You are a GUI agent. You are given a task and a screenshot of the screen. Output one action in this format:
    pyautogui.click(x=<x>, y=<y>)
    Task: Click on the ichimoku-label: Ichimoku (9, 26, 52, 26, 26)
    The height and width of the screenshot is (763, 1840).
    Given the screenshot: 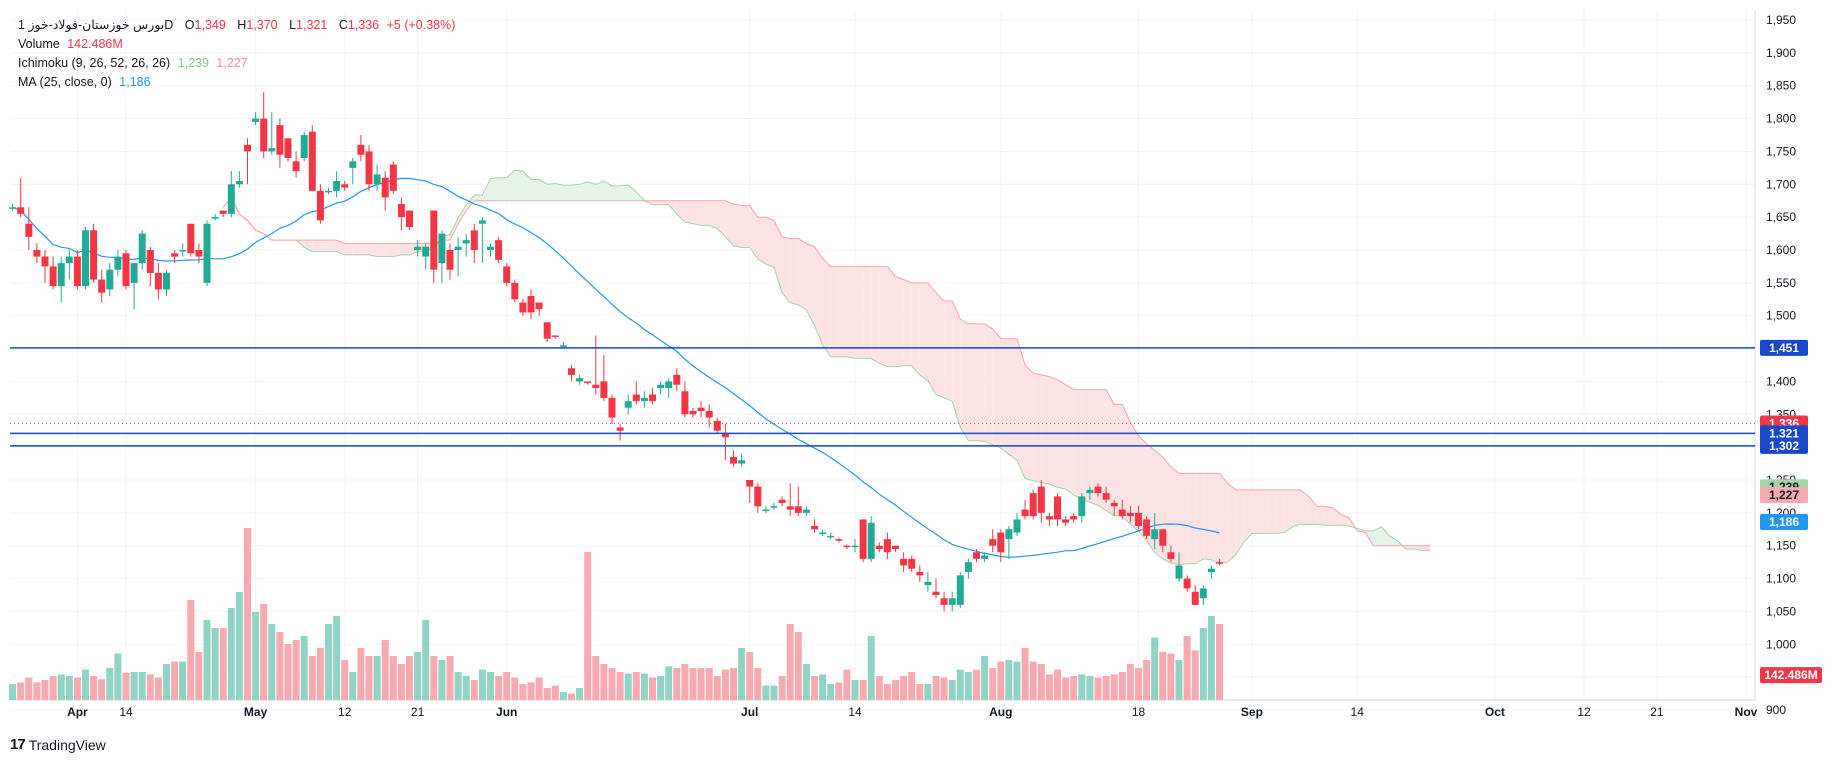 What is the action you would take?
    pyautogui.click(x=94, y=63)
    